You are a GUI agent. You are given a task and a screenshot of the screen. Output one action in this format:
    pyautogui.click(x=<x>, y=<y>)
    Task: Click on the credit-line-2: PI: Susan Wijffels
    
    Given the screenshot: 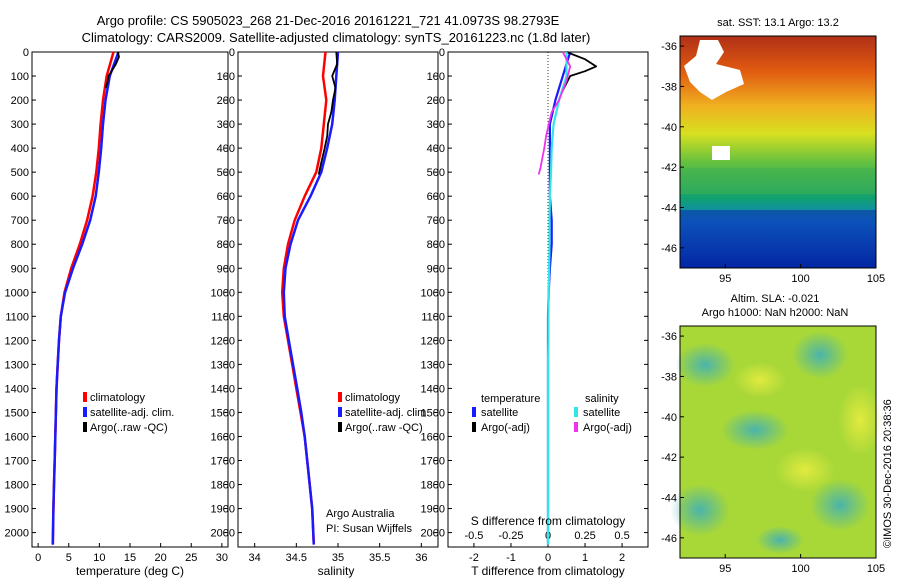 What is the action you would take?
    pyautogui.click(x=369, y=529)
    